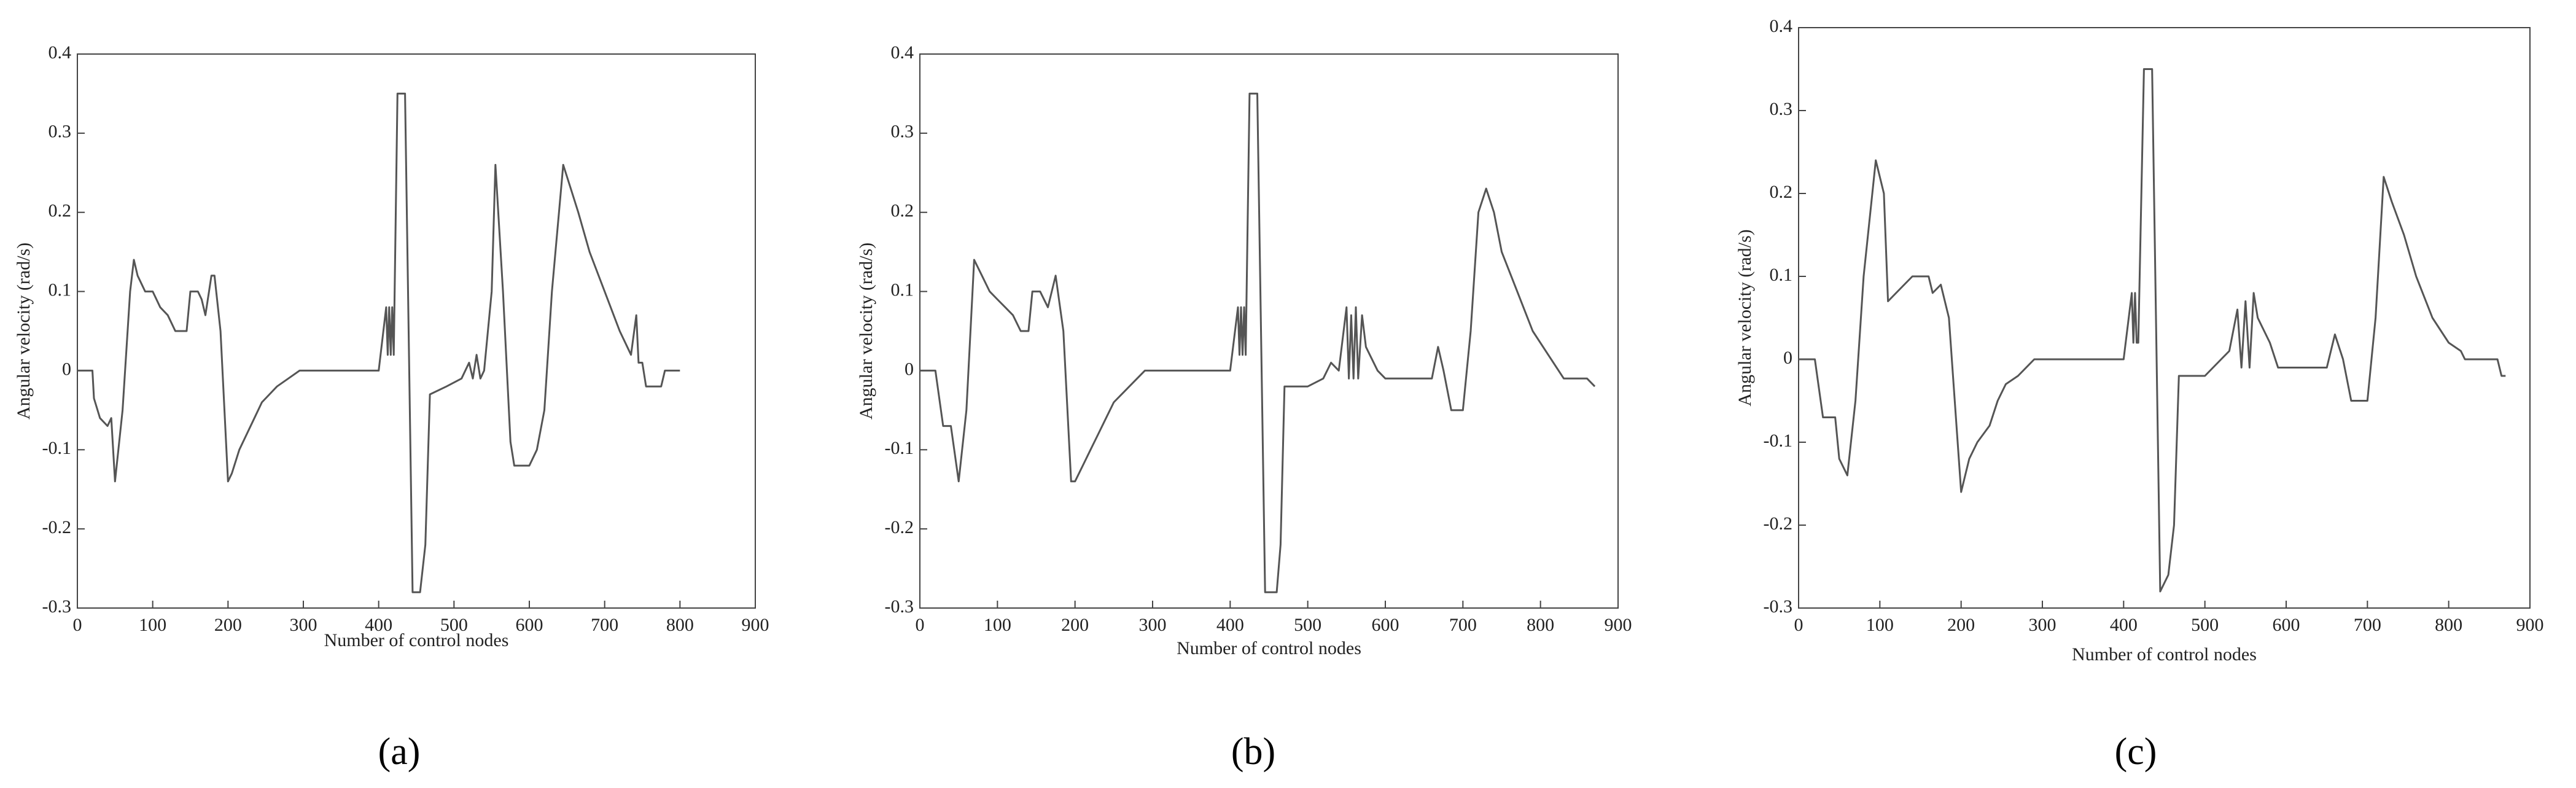 The height and width of the screenshot is (788, 2576). I want to click on panel-label: (b), so click(1253, 752).